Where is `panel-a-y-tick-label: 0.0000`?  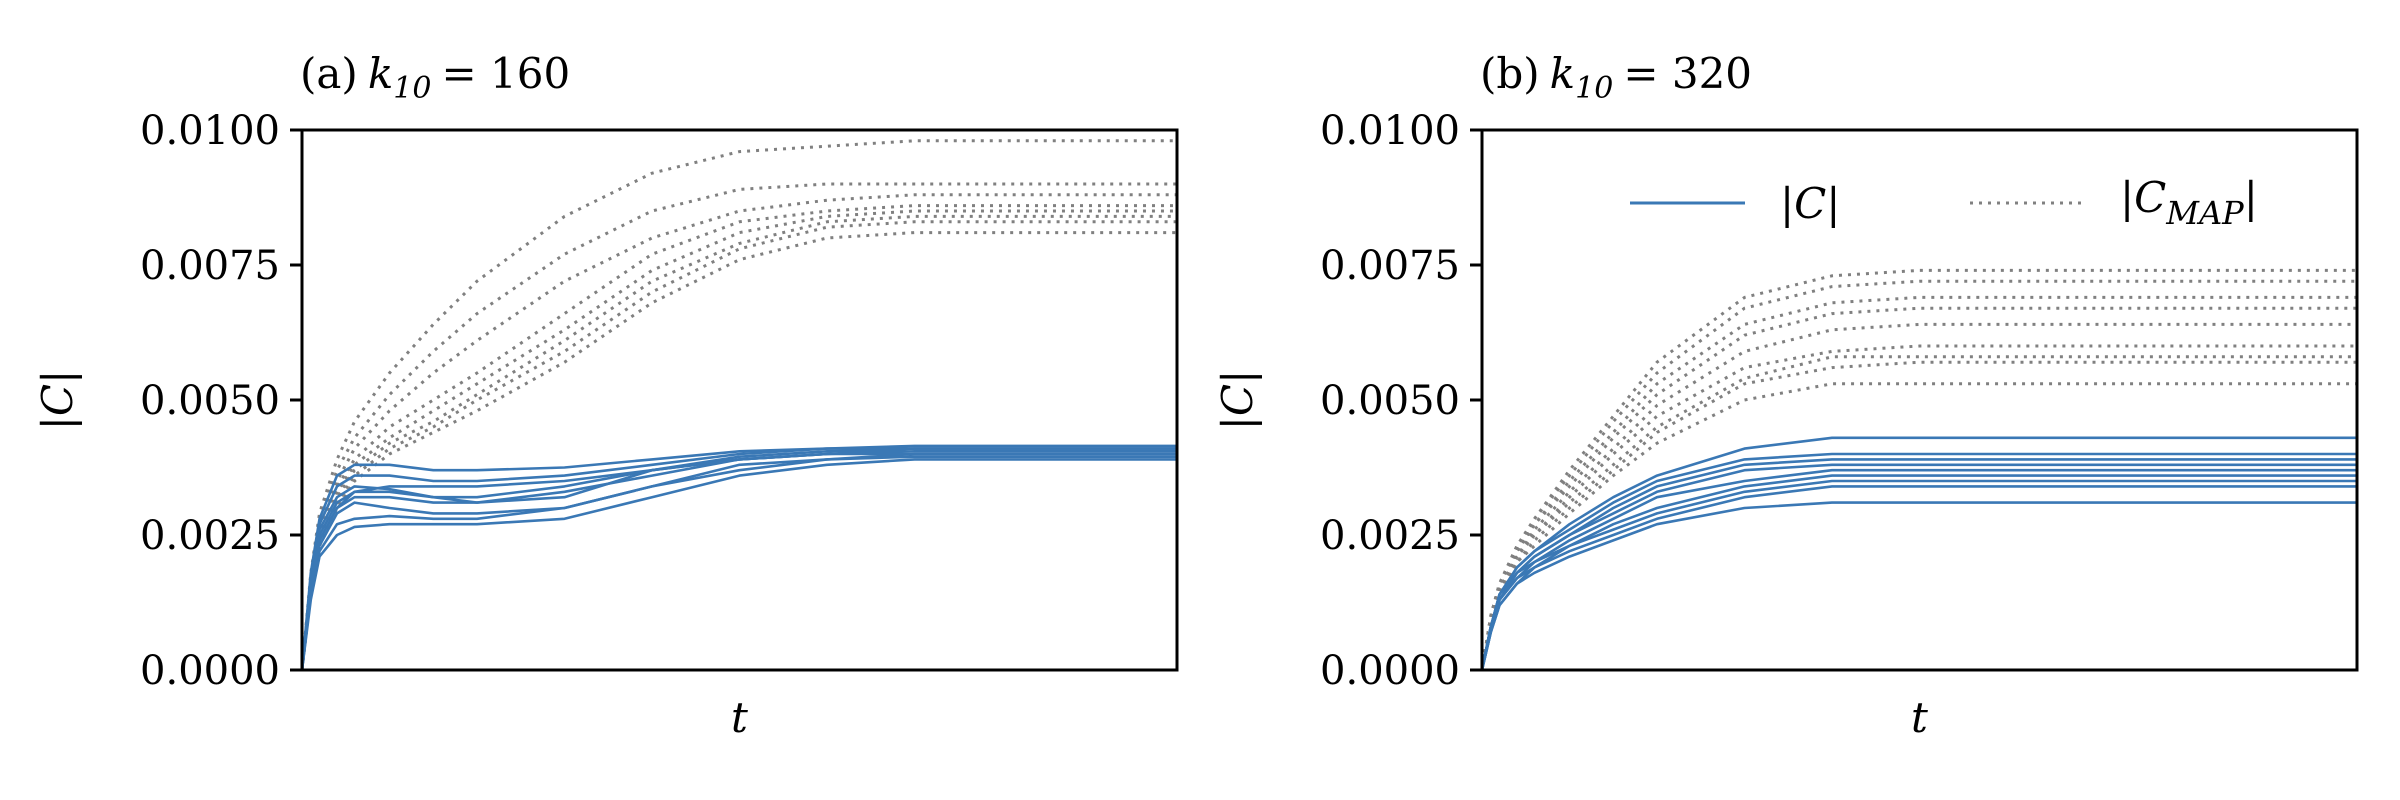
panel-a-y-tick-label: 0.0000 is located at coordinates (210, 671).